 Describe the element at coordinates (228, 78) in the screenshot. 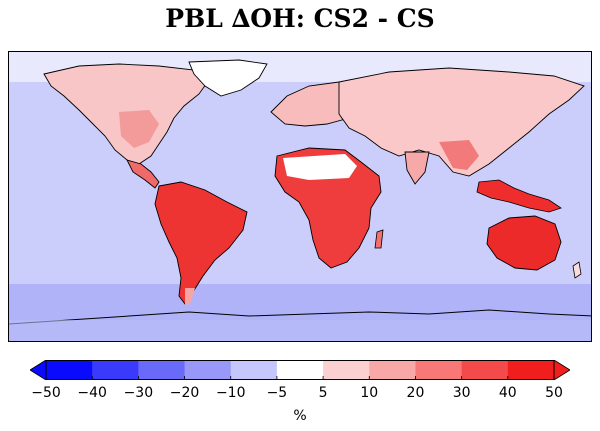

I see `greenland` at that location.